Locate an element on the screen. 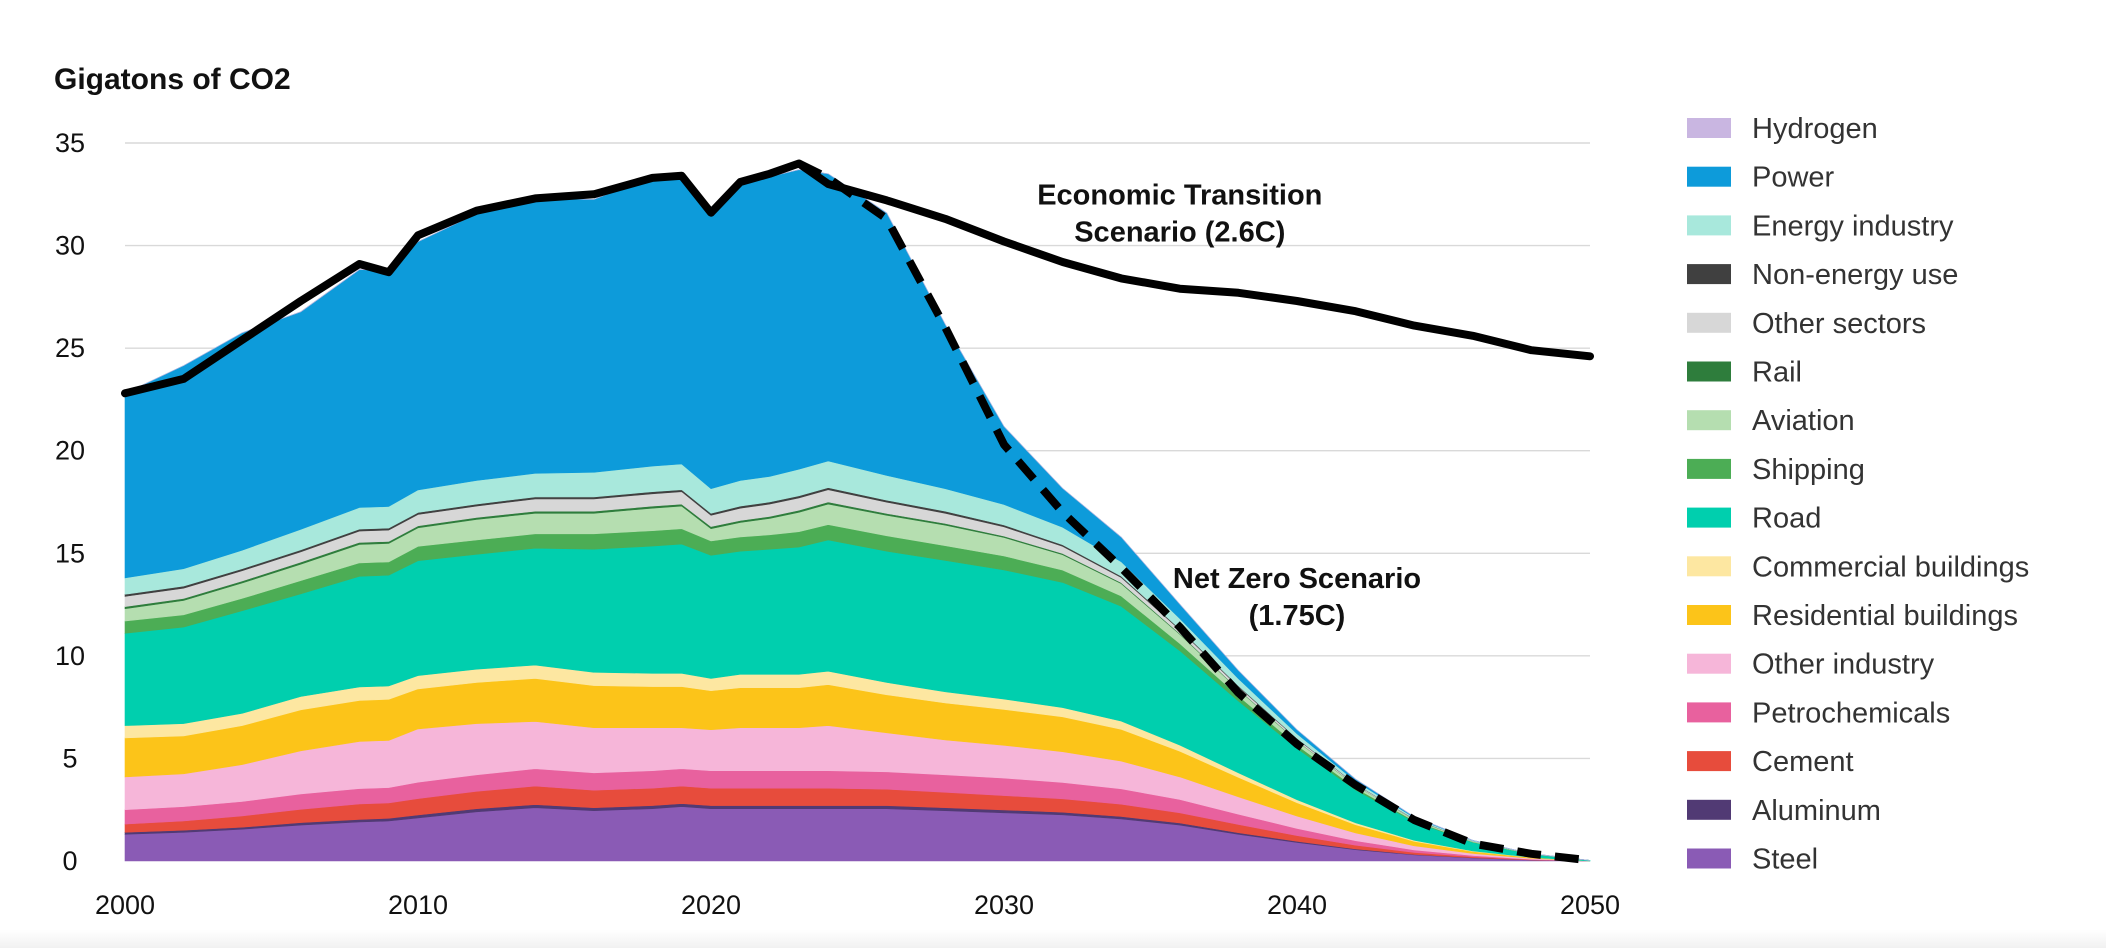  legend-label-energy-industry: Energy industry is located at coordinates (1853, 226).